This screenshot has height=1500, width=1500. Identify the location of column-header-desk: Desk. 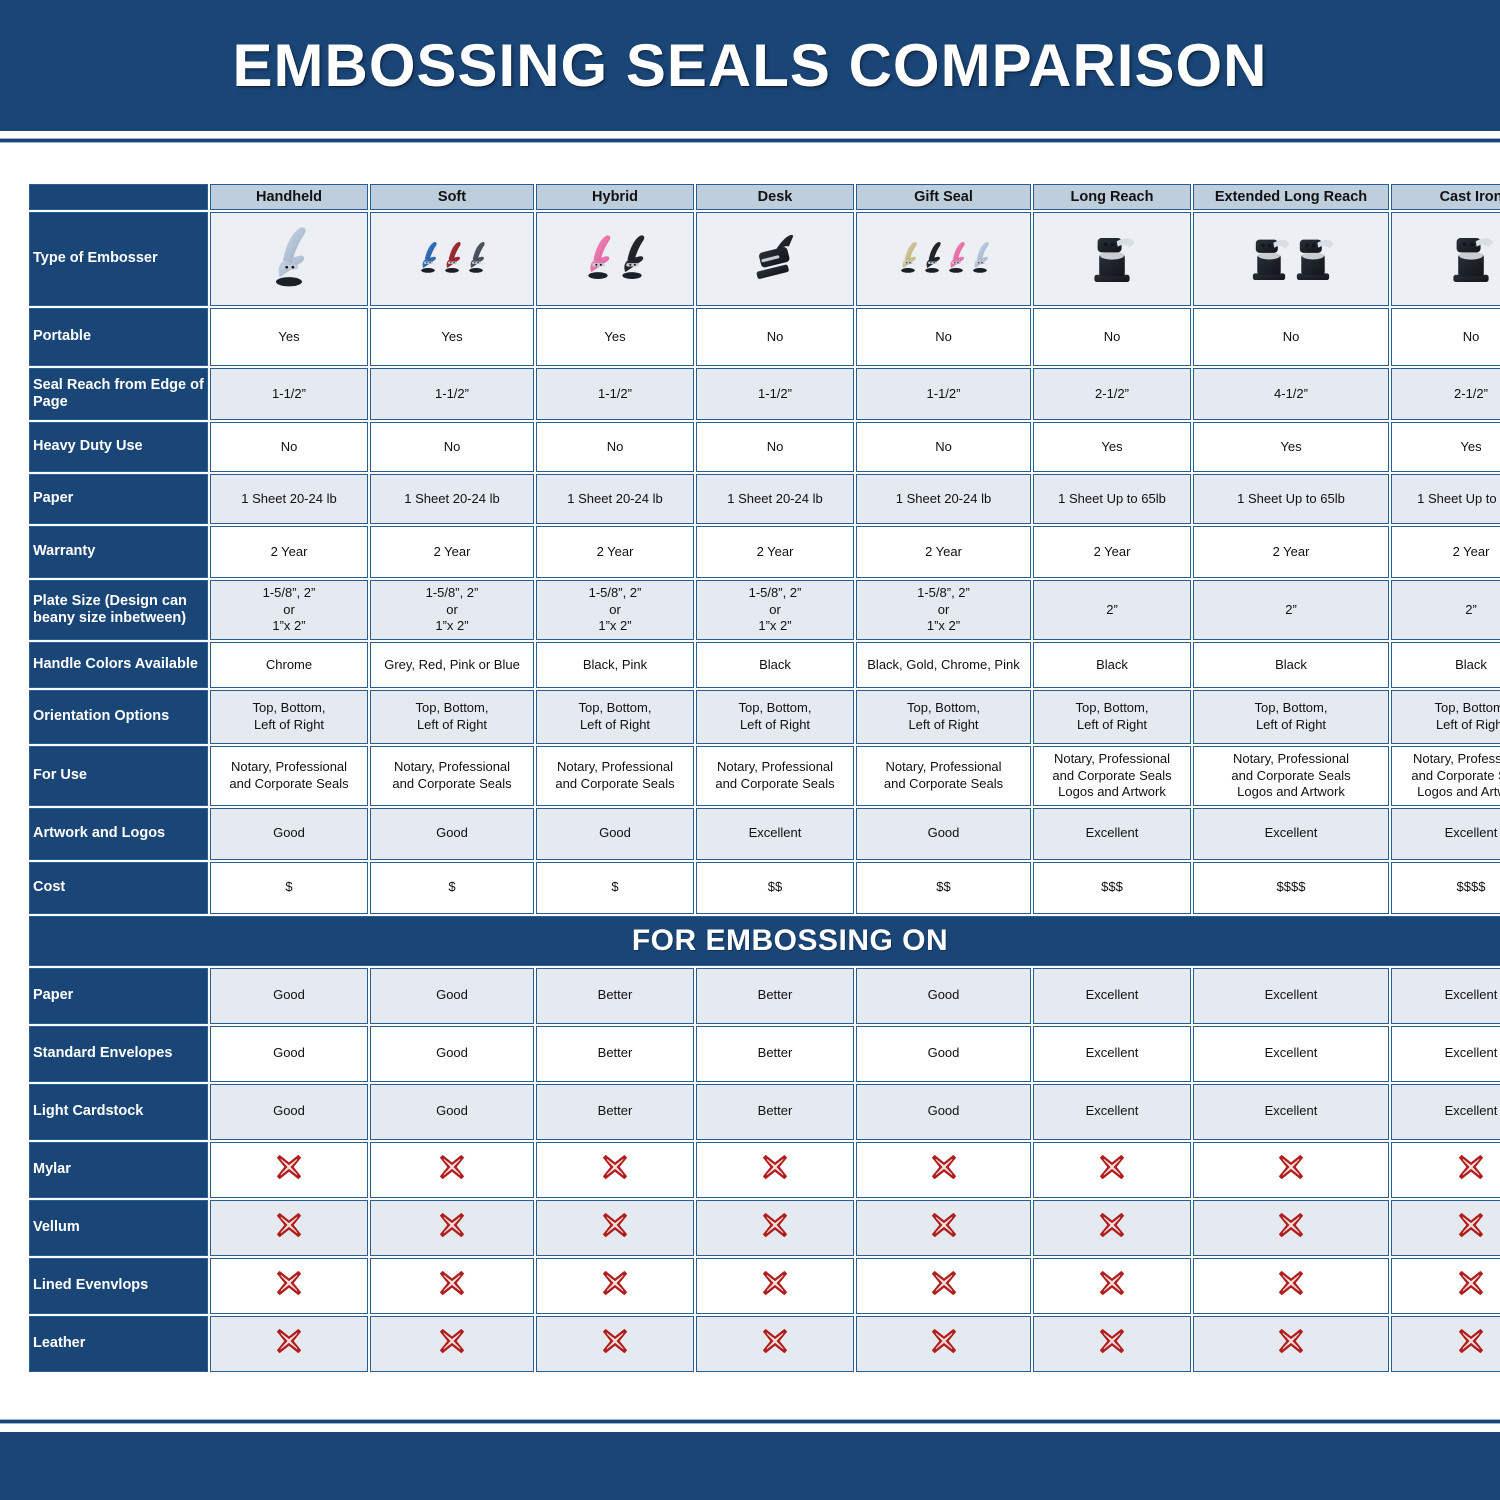
(775, 197).